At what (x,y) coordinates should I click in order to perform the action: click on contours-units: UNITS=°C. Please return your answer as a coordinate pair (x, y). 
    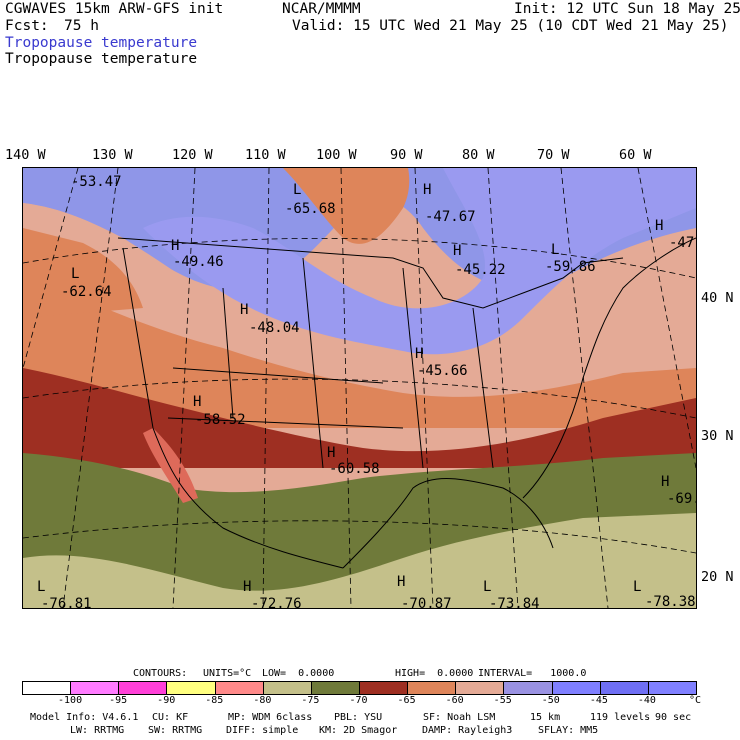
    Looking at the image, I should click on (227, 673).